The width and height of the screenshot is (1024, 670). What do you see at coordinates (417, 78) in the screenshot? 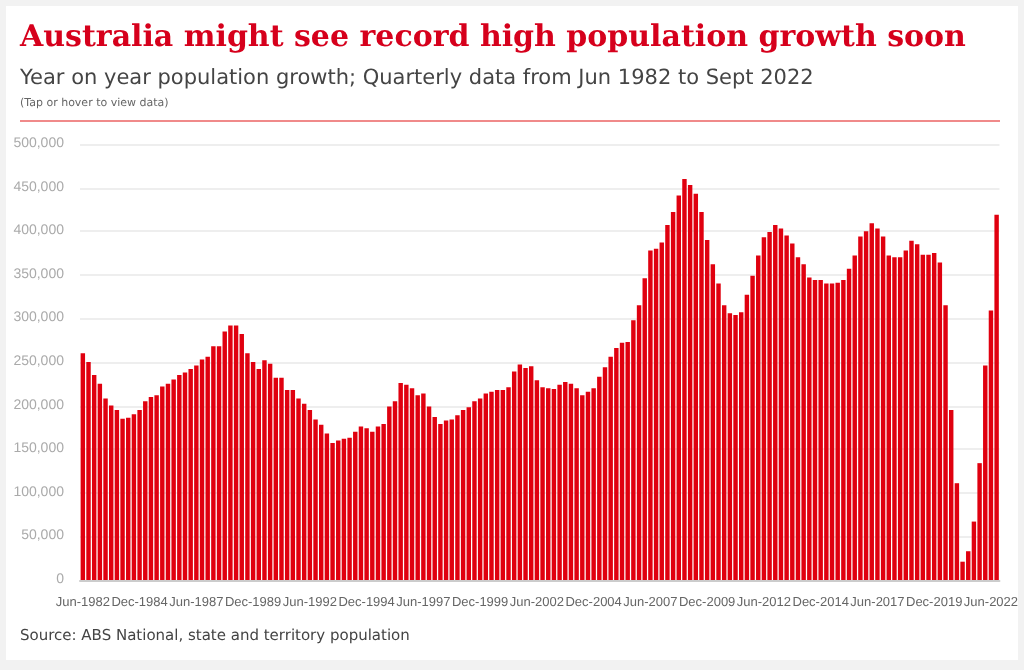
I see `chart-subtitle: Year on year population growth; Quarterly data from Jun 1982 to Sept 2022` at bounding box center [417, 78].